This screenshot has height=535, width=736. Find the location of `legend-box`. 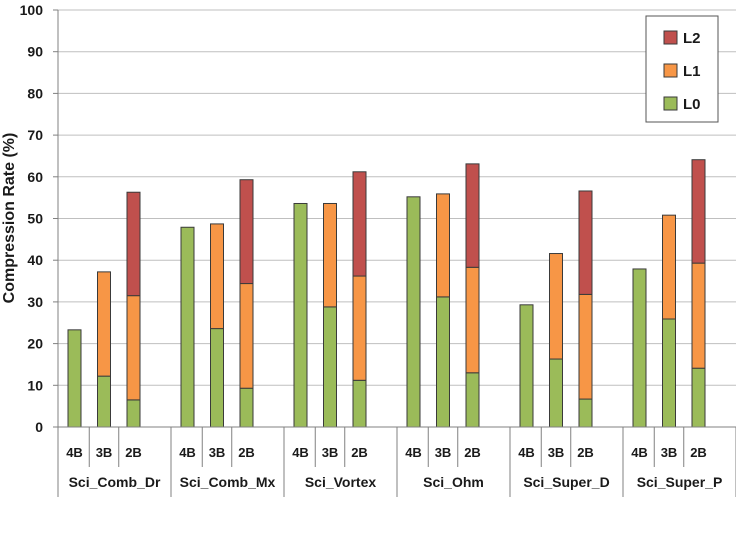

legend-box is located at coordinates (682, 69).